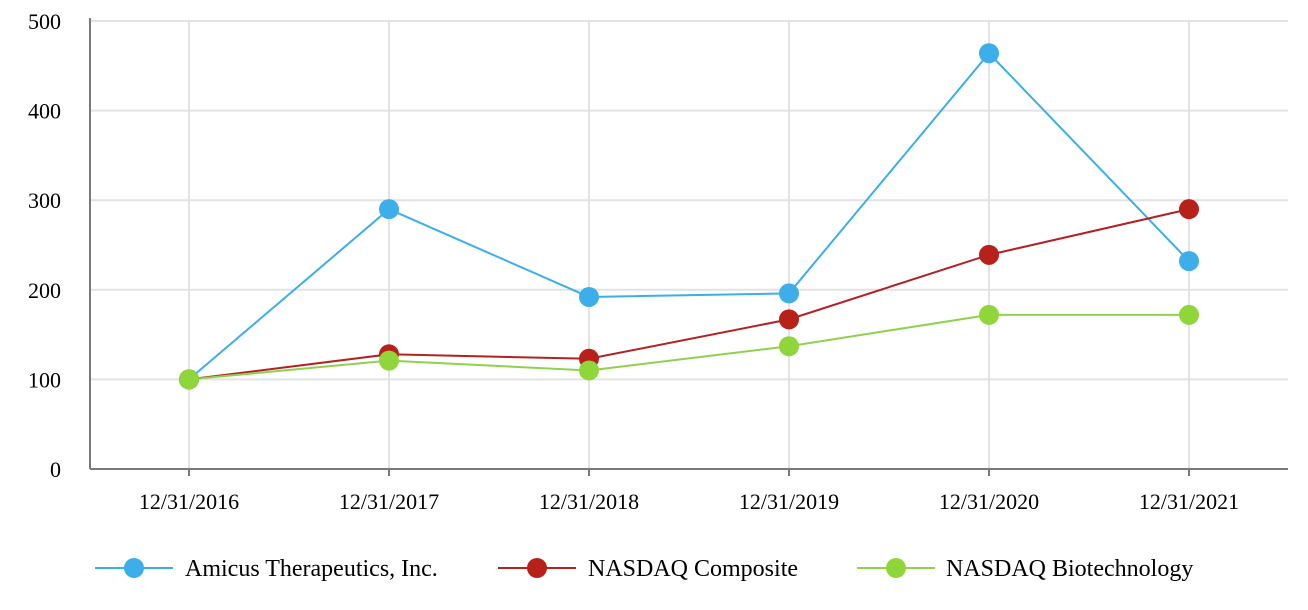 This screenshot has width=1308, height=610. Describe the element at coordinates (311, 569) in the screenshot. I see `legend-label-0: Amicus Therapeutics, Inc.` at that location.